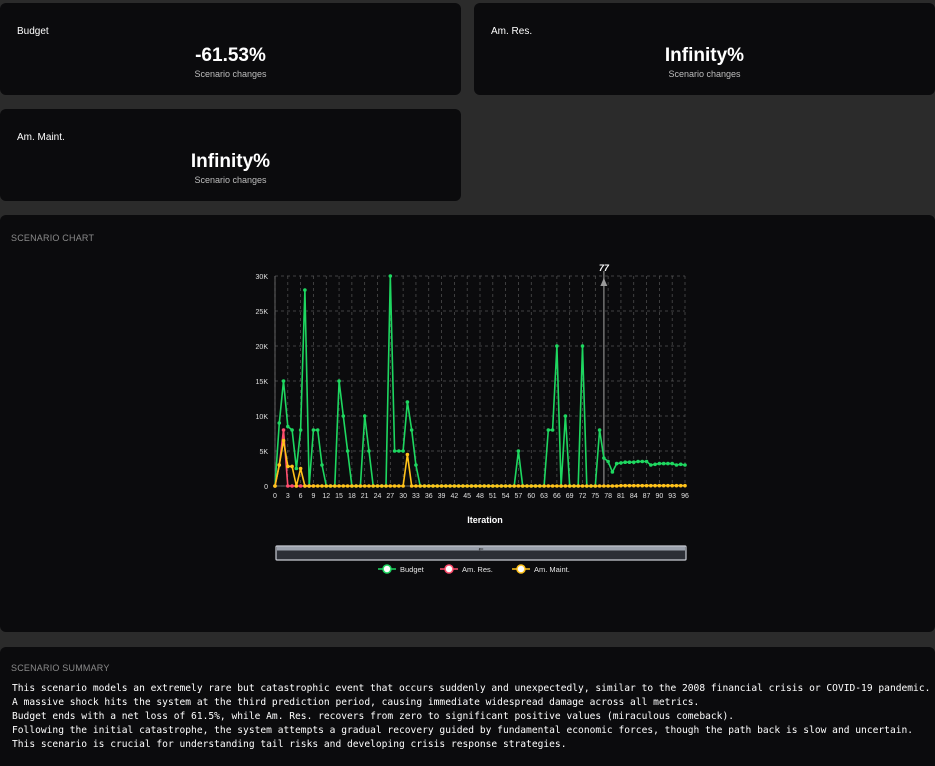  Describe the element at coordinates (557, 496) in the screenshot. I see `x-tick-label: 66` at that location.